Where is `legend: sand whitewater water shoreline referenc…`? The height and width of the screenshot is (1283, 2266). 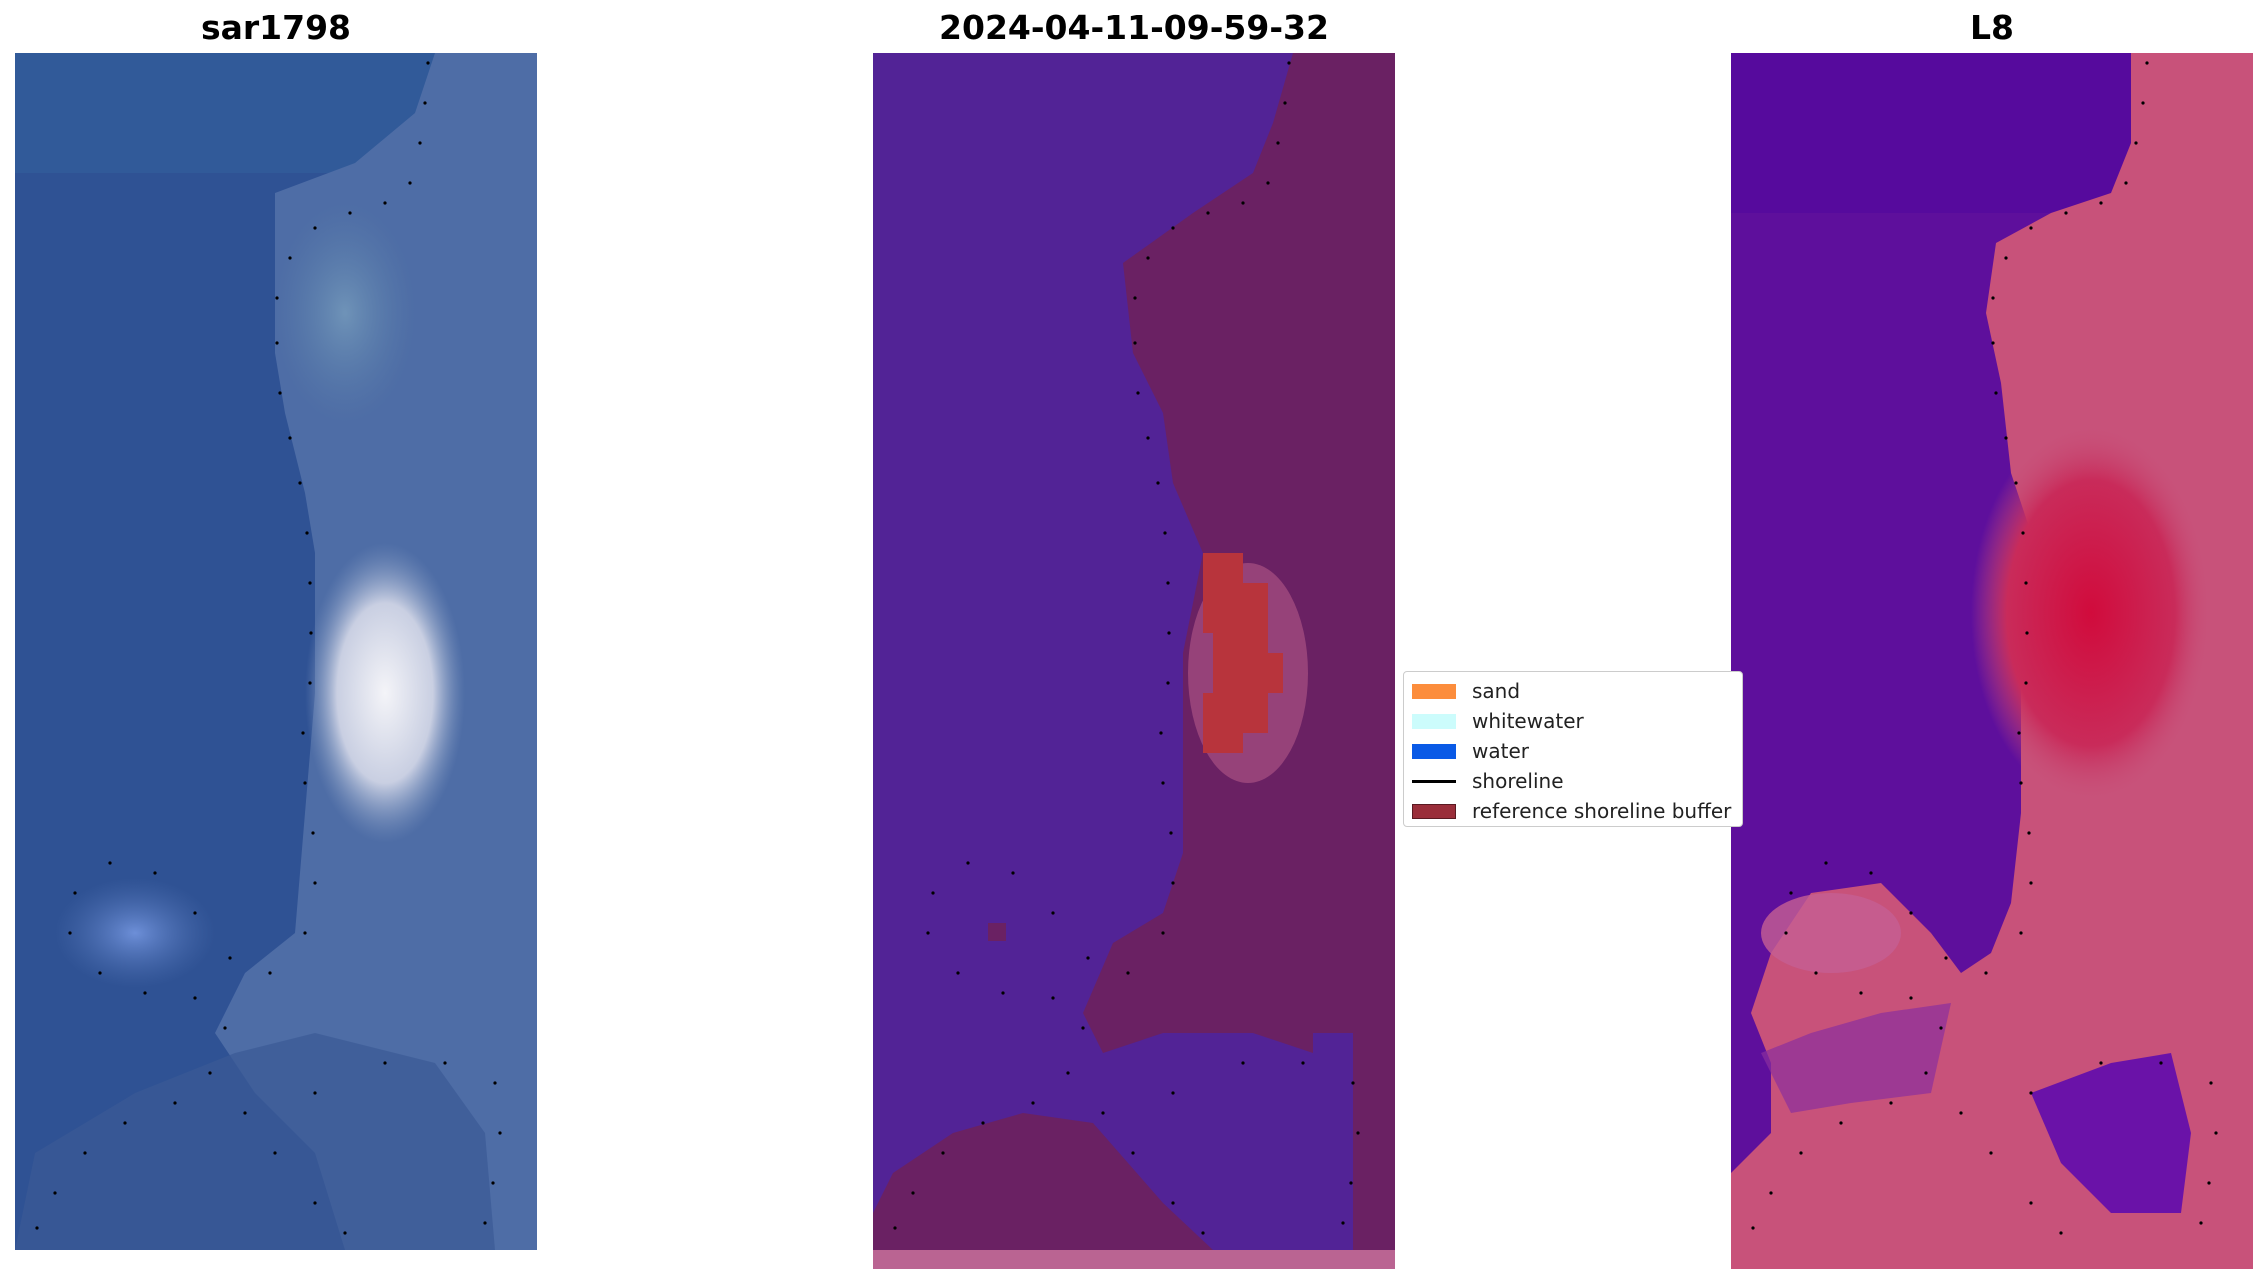
legend: sand whitewater water shoreline referenc… is located at coordinates (1573, 749).